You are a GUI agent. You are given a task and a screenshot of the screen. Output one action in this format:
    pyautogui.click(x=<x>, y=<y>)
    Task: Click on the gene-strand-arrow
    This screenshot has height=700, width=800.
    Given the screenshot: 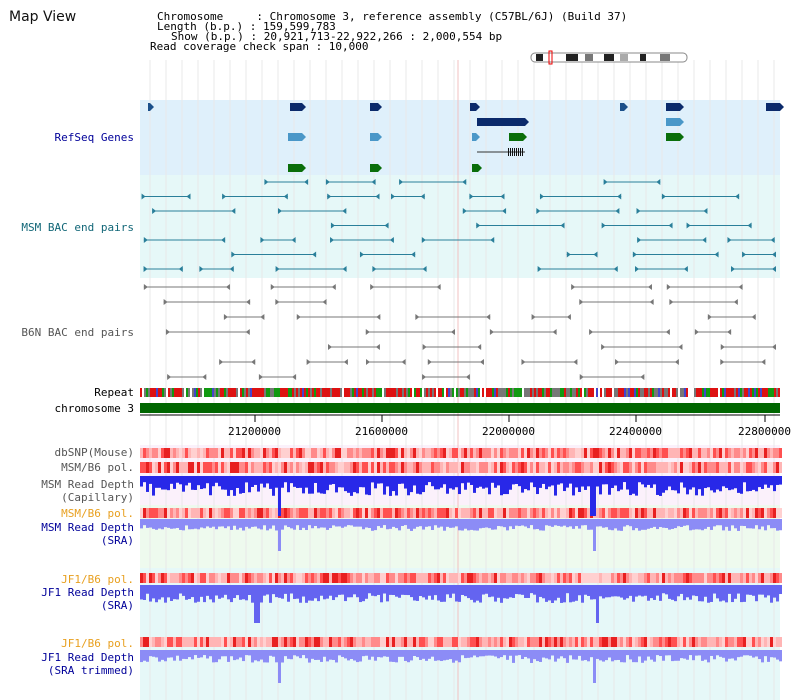 What is the action you would take?
    pyautogui.click(x=527, y=122)
    